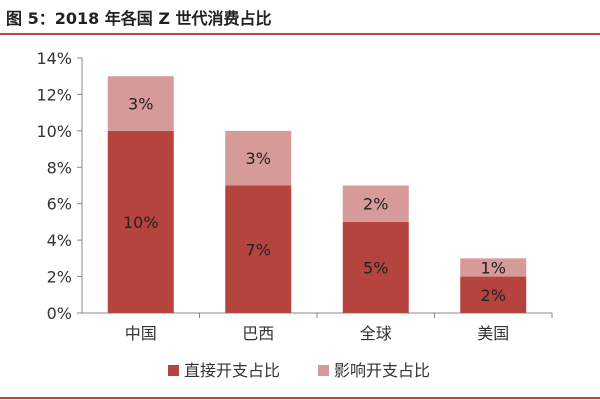 The width and height of the screenshot is (600, 400). I want to click on figure-header: 图 5：2018 年各国 Z 世代消费占比, so click(300, 17).